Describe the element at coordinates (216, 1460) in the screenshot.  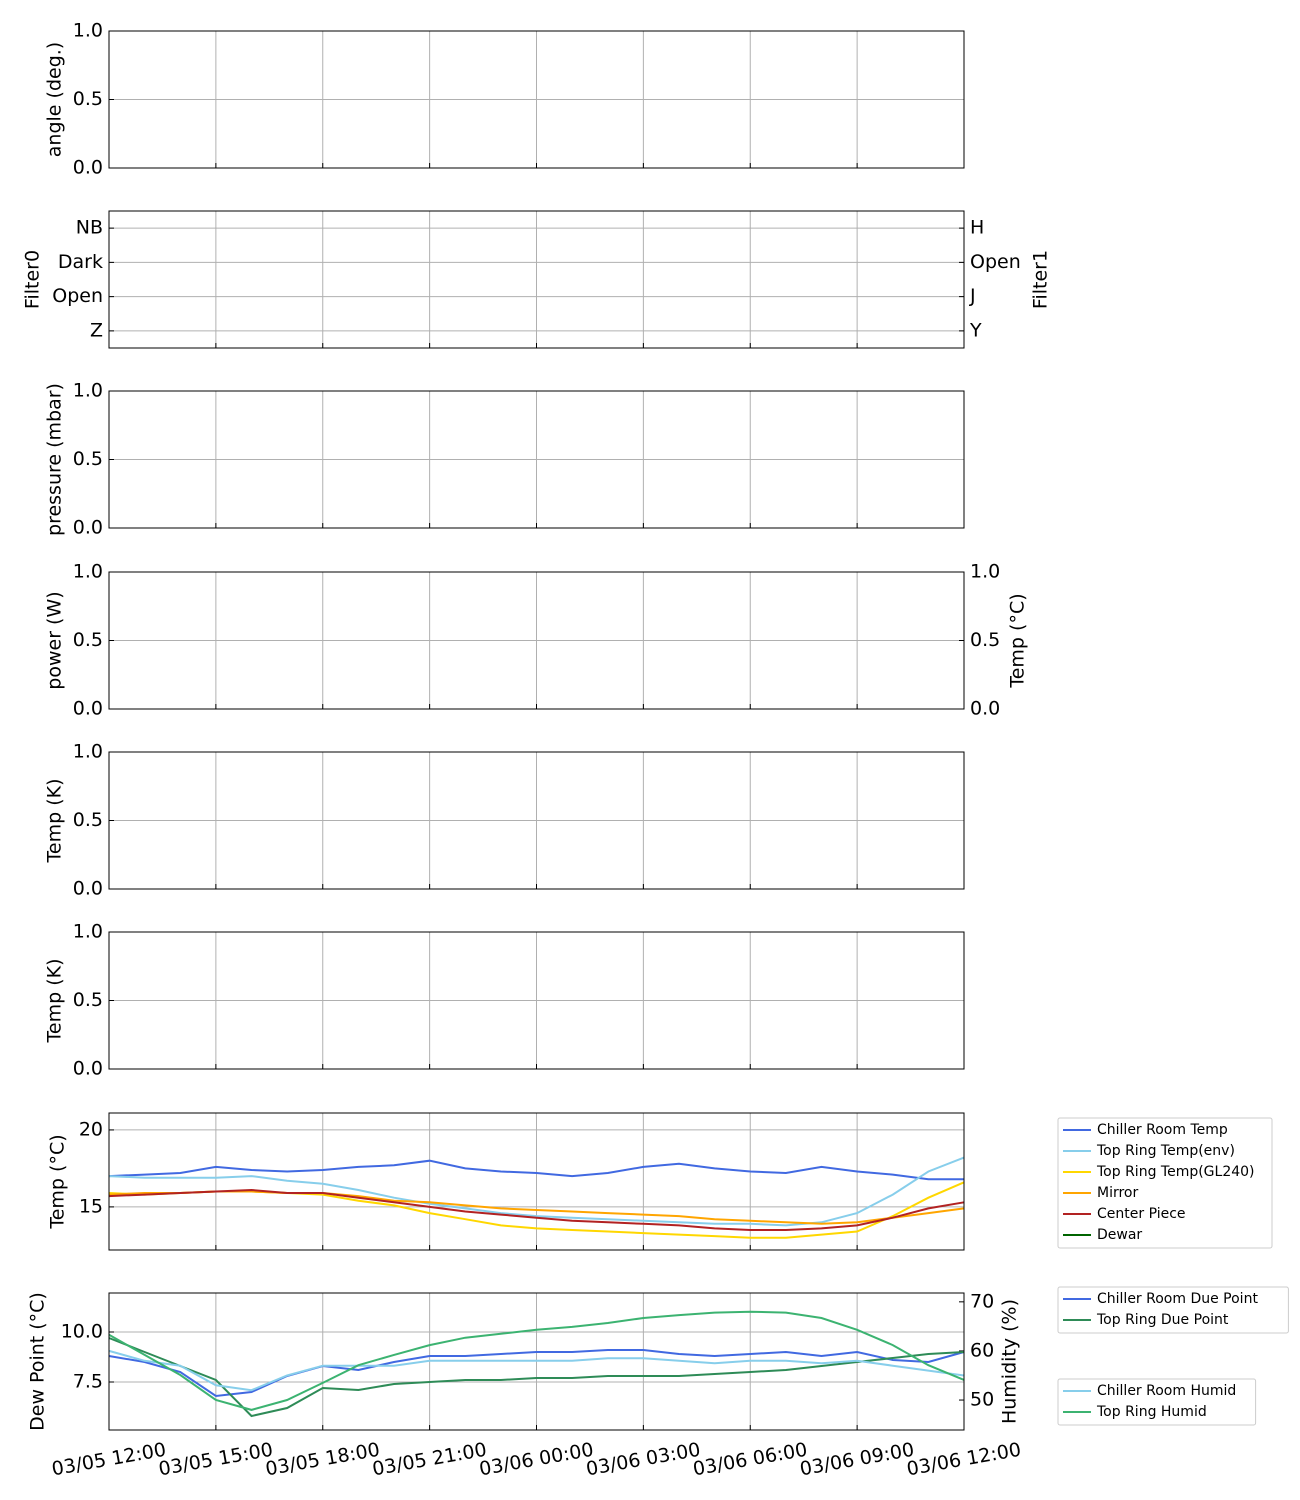
I see `x-tick-label: 03/05 15:00` at that location.